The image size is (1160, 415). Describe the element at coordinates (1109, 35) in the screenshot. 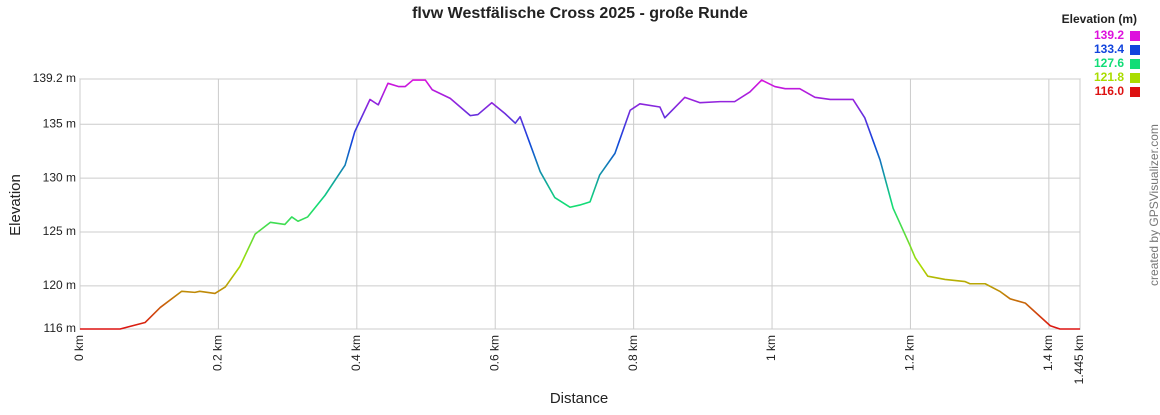

I see `legend-label: 139.2` at that location.